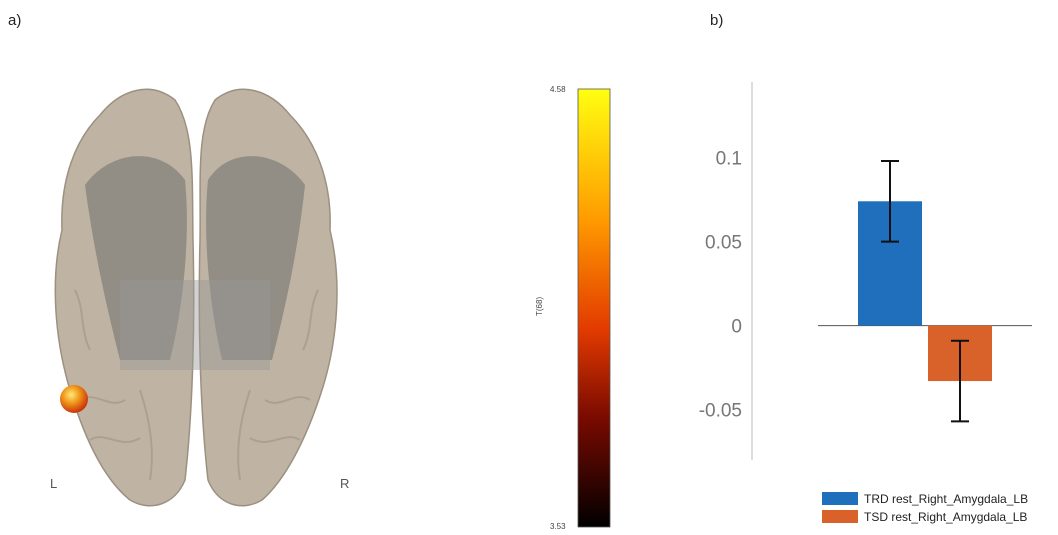  I want to click on gray-overlay-right, so click(255, 258).